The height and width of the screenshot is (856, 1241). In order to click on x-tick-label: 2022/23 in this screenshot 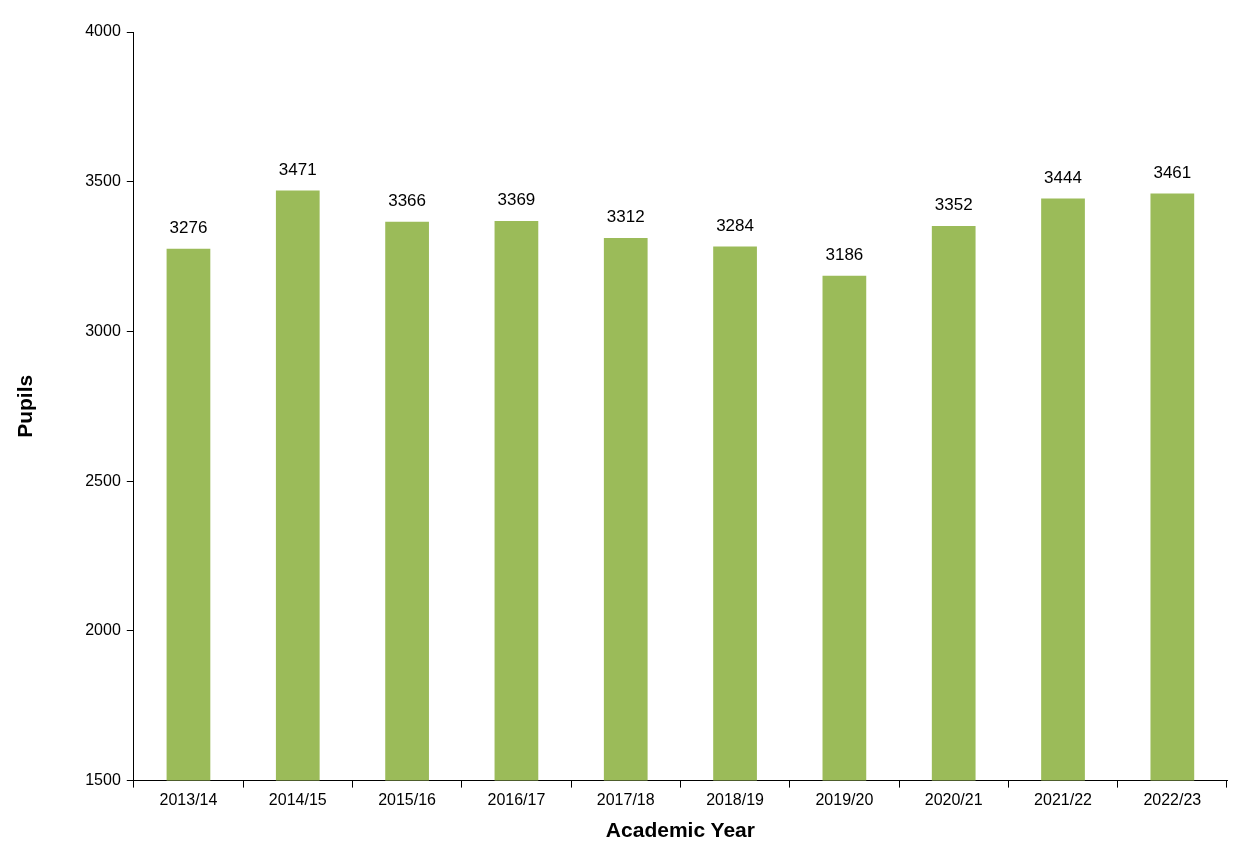, I will do `click(1172, 799)`.